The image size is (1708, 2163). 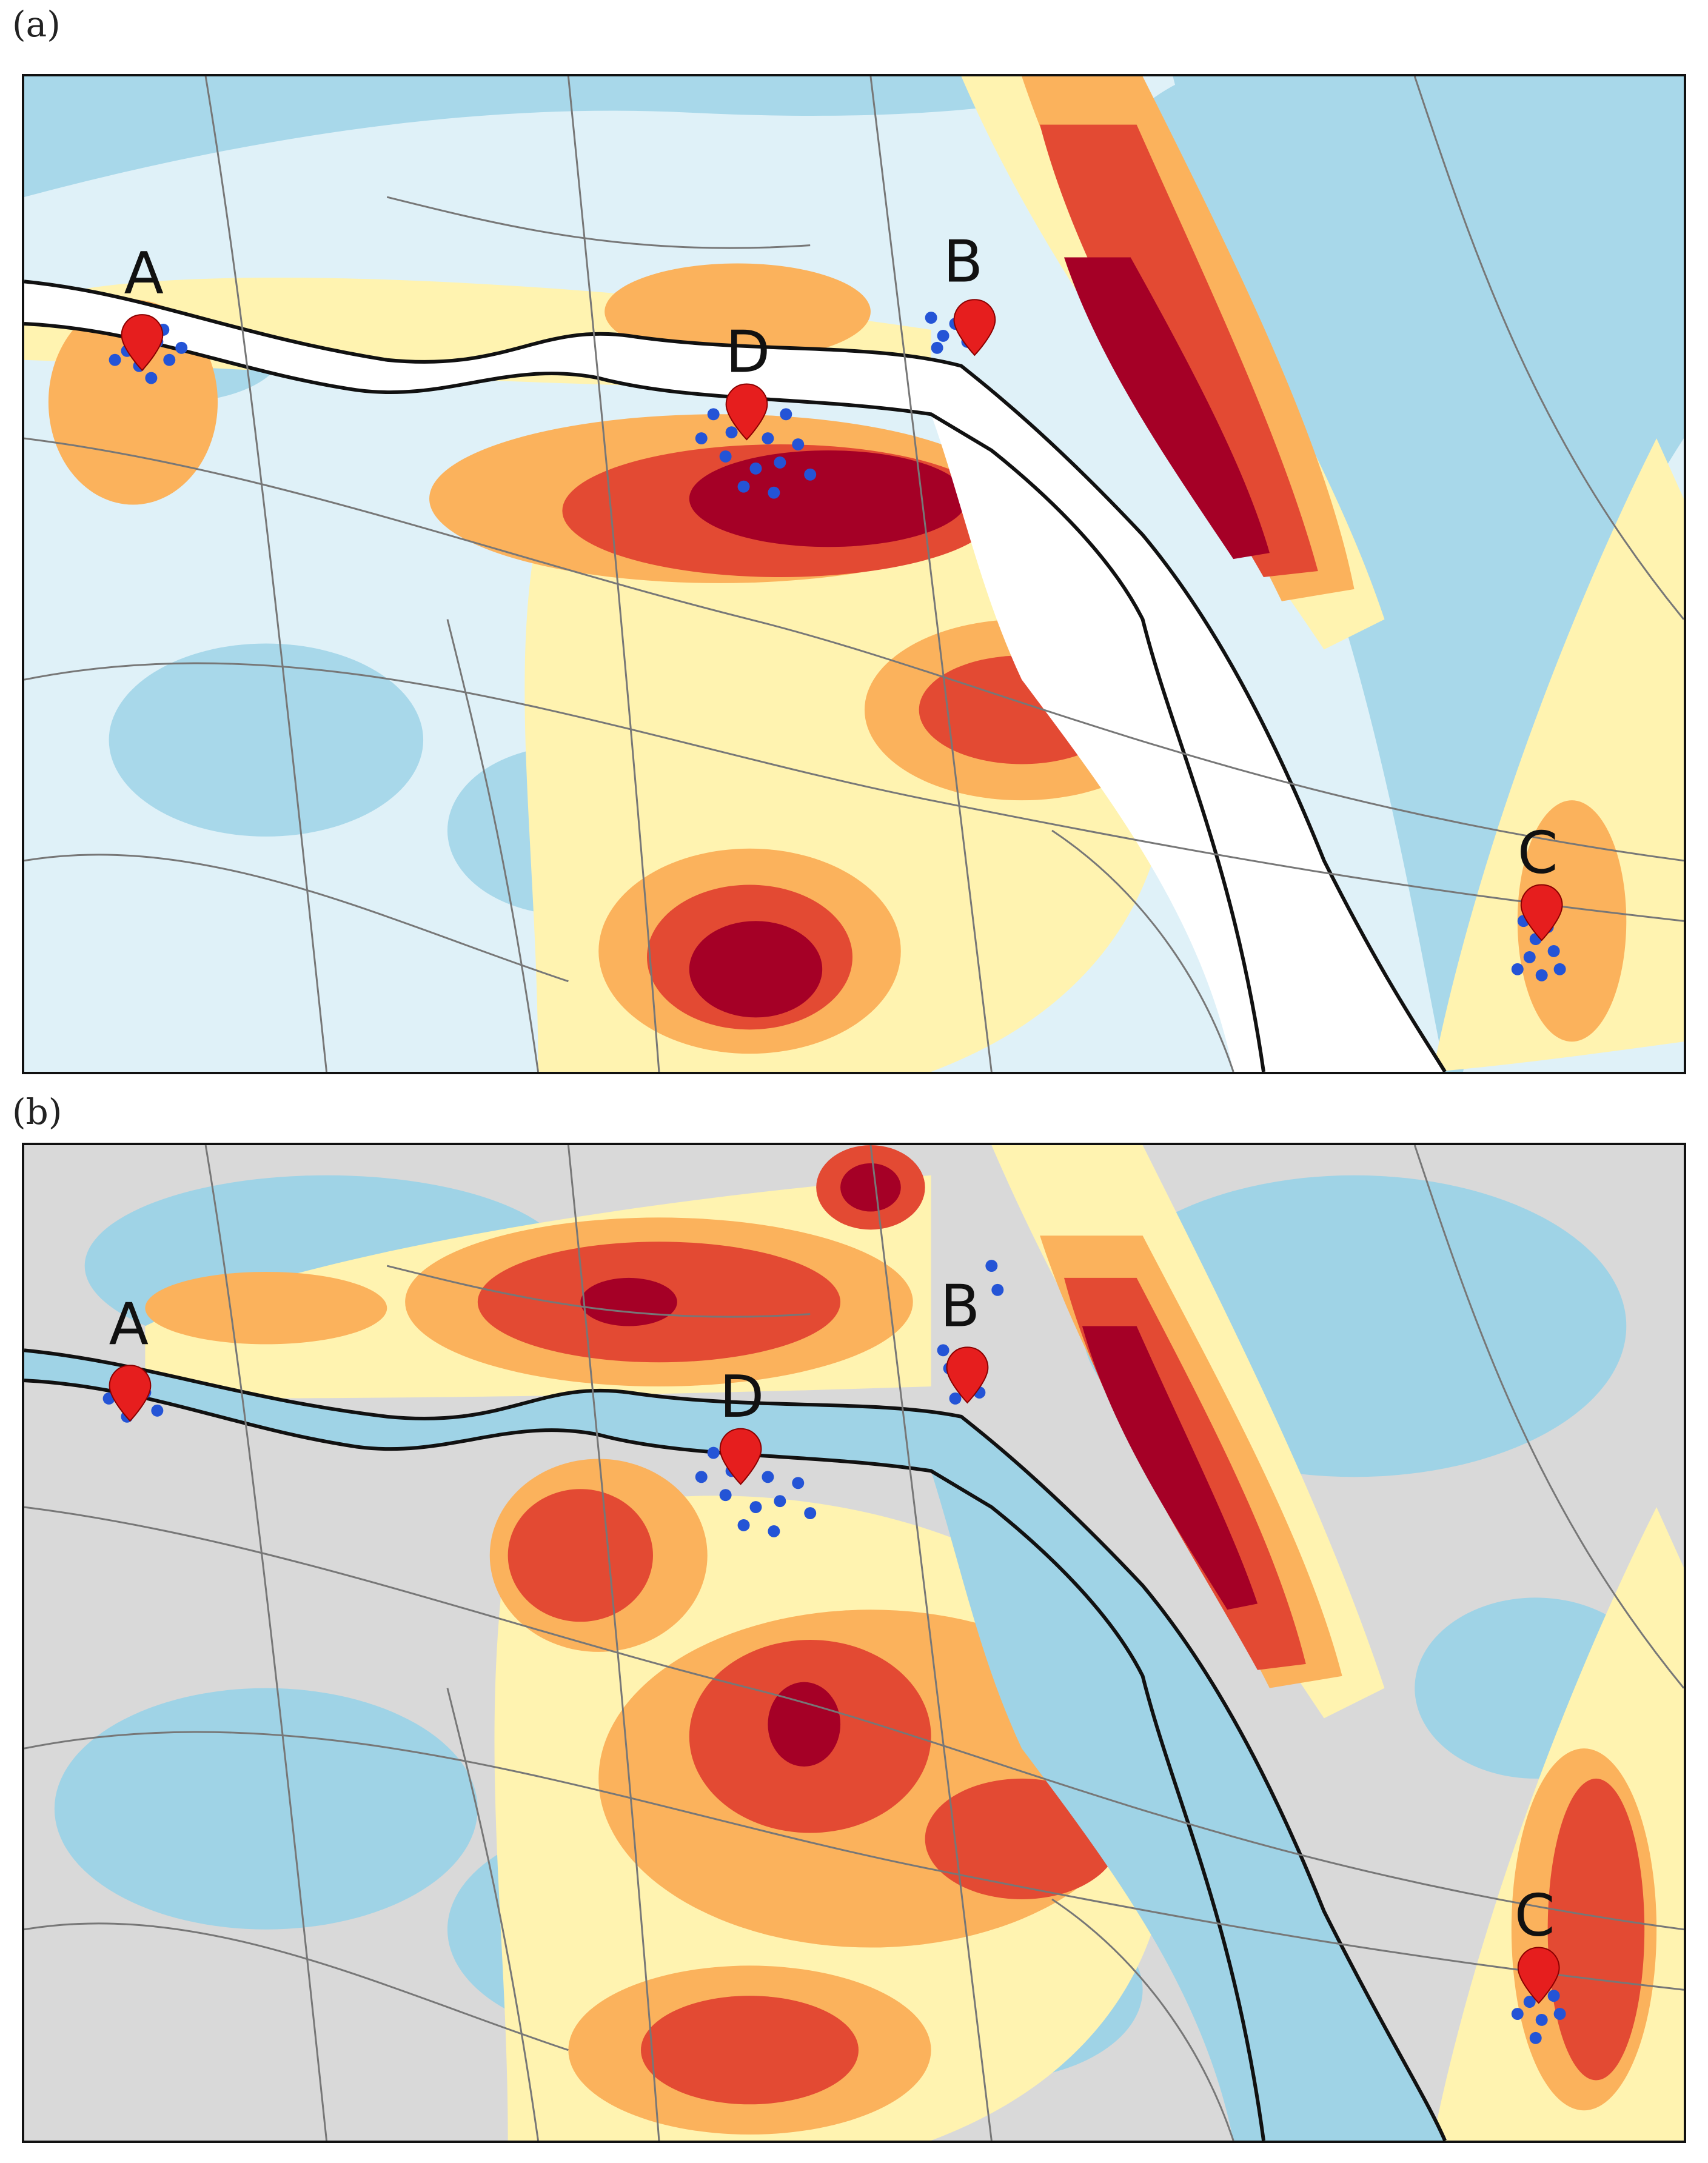 I want to click on panel-a-label: (a), so click(x=36, y=24).